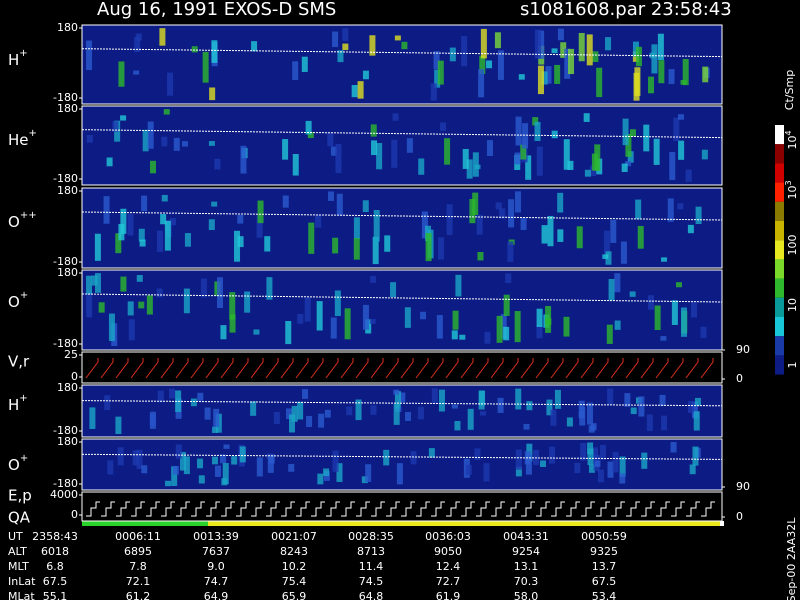 The height and width of the screenshot is (600, 800). What do you see at coordinates (19, 362) in the screenshot?
I see `panel-label: V,r` at bounding box center [19, 362].